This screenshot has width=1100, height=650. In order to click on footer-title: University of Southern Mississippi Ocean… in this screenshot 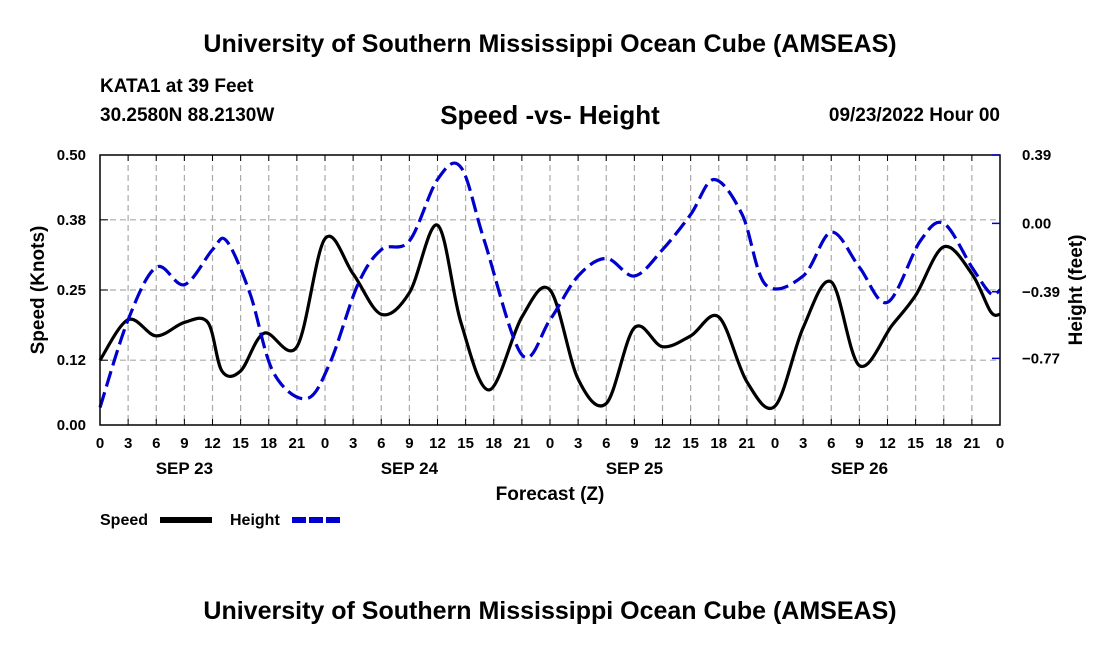, I will do `click(550, 611)`.